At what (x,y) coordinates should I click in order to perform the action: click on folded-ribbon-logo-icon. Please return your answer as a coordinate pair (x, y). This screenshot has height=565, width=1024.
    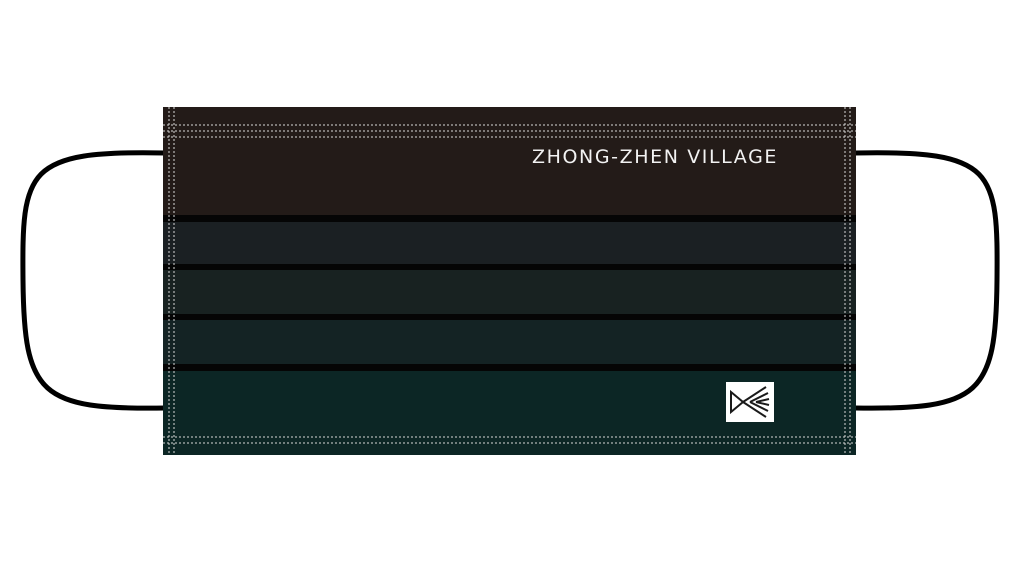
    Looking at the image, I should click on (750, 402).